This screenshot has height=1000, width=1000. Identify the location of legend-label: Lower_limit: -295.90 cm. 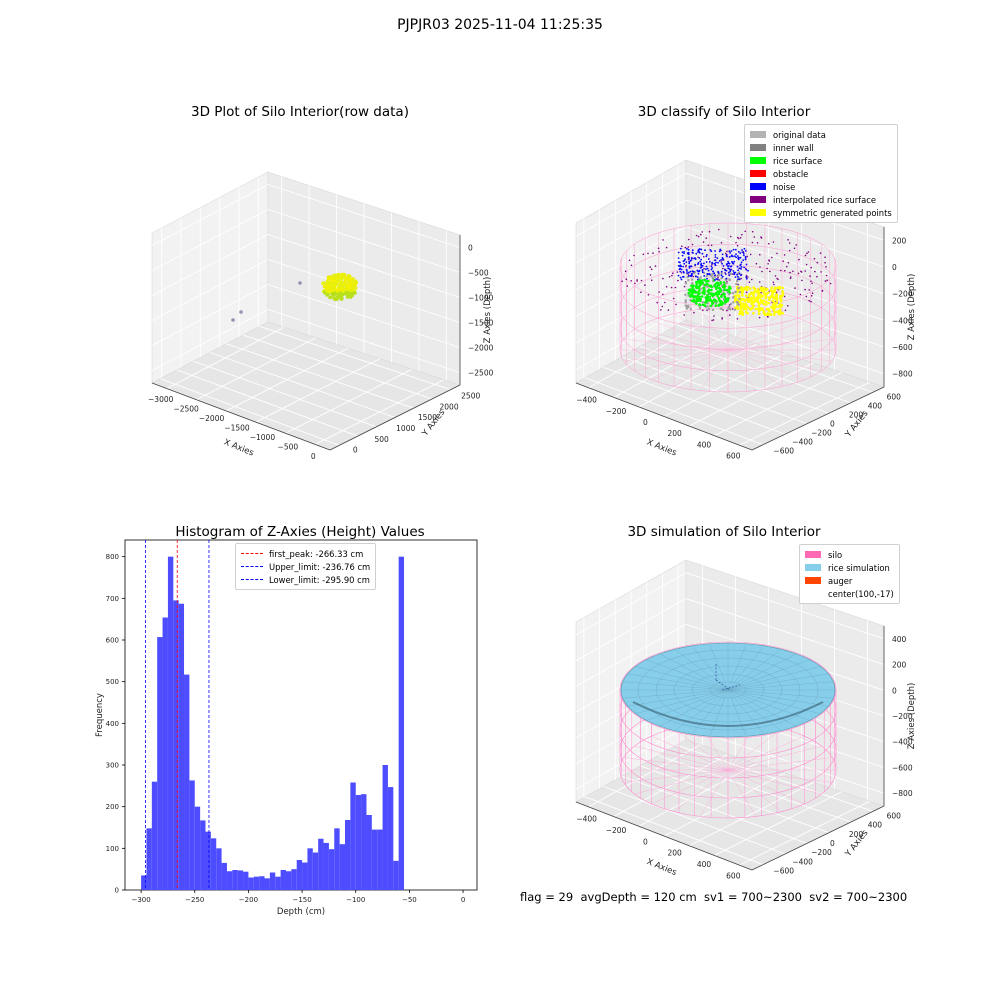
(319, 579).